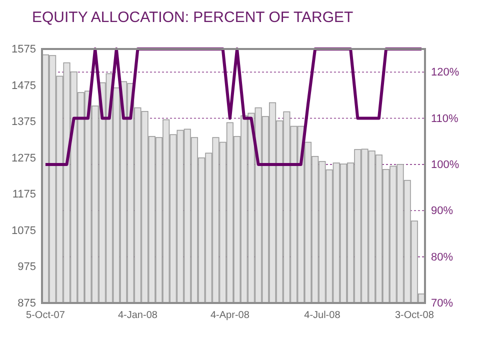 Image resolution: width=480 pixels, height=342 pixels. I want to click on y-tick-label: 1275, so click(24, 158).